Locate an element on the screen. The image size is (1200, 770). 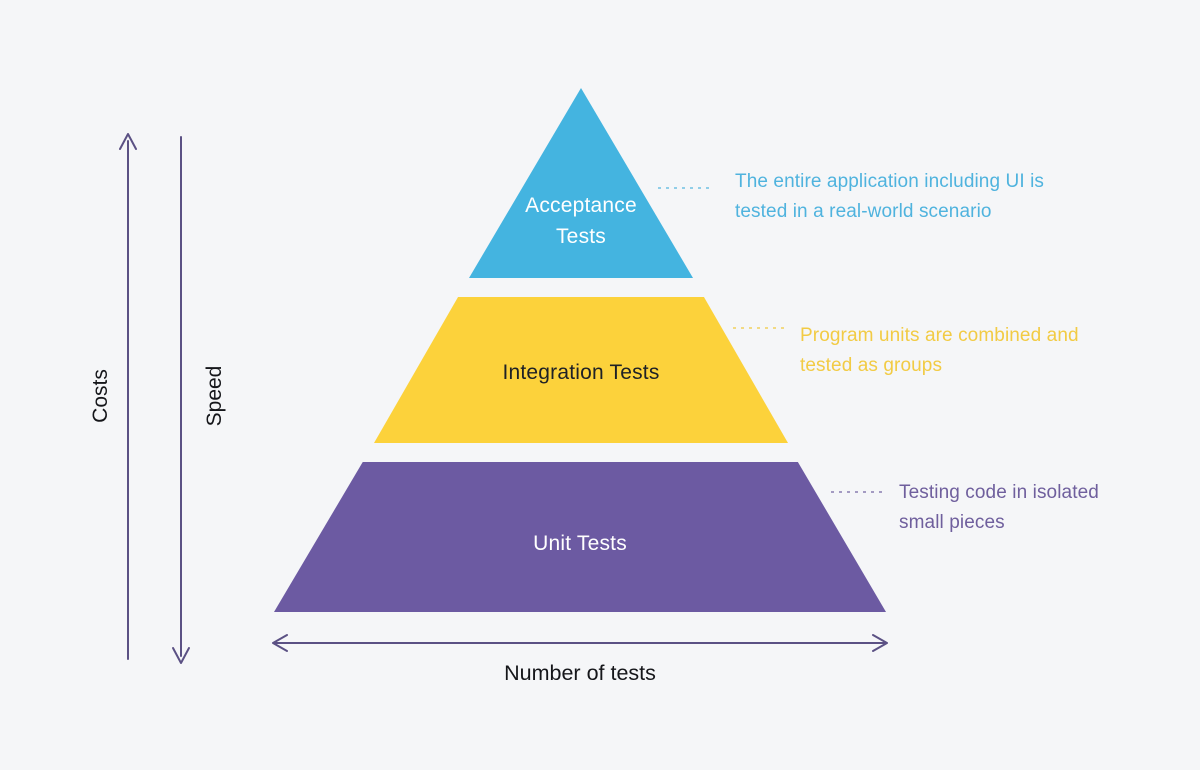
unit-tests-annotation: Testing code in isolated small pieces is located at coordinates (1024, 508).